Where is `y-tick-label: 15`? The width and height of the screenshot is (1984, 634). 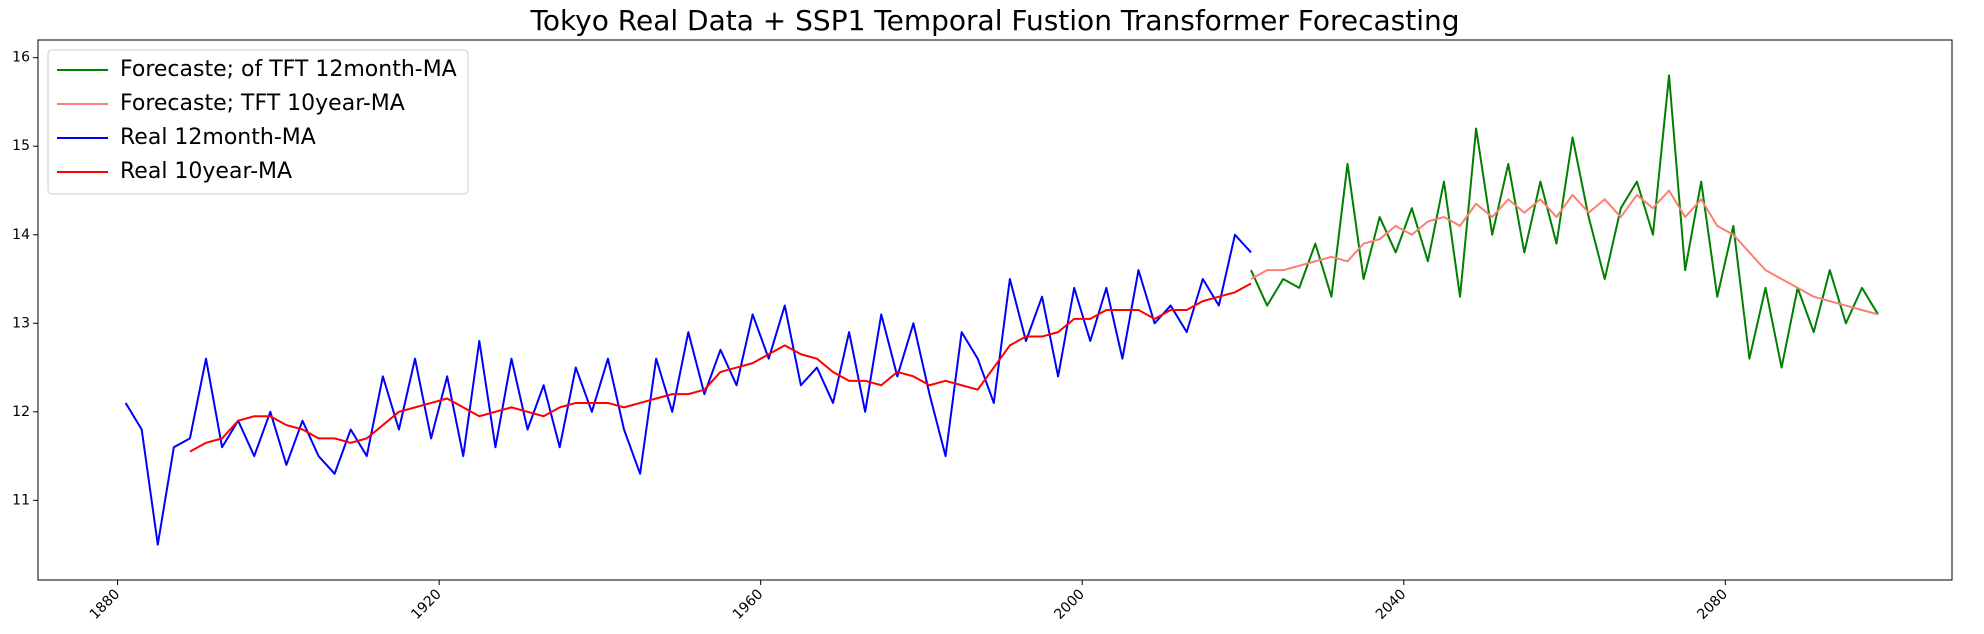
y-tick-label: 15 is located at coordinates (21, 146).